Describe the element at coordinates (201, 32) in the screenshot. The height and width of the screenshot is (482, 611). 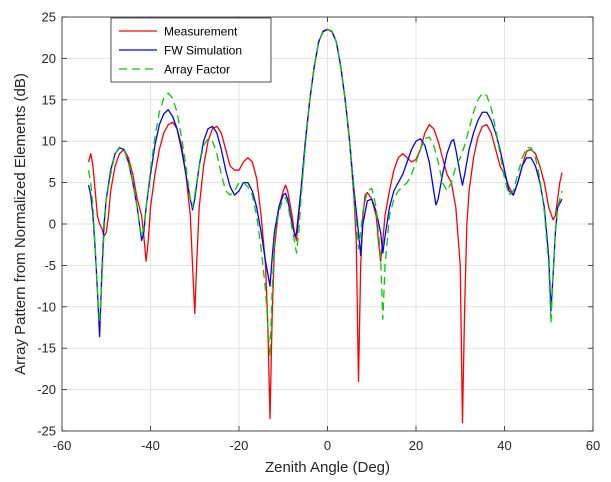
I see `legend-label-0: Measurement` at that location.